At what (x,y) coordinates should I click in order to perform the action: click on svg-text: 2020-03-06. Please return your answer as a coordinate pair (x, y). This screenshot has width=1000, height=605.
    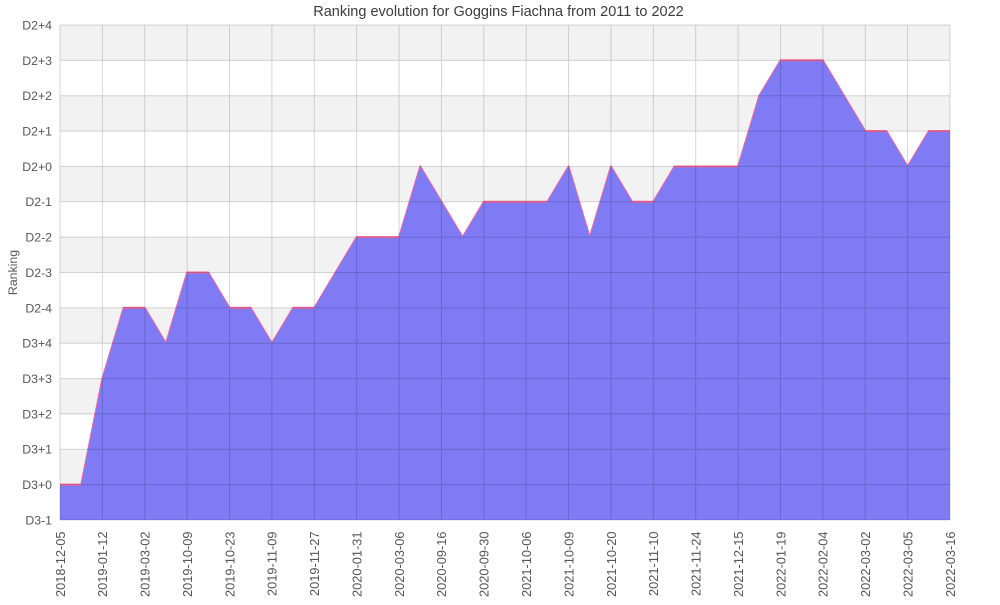
    Looking at the image, I should click on (399, 564).